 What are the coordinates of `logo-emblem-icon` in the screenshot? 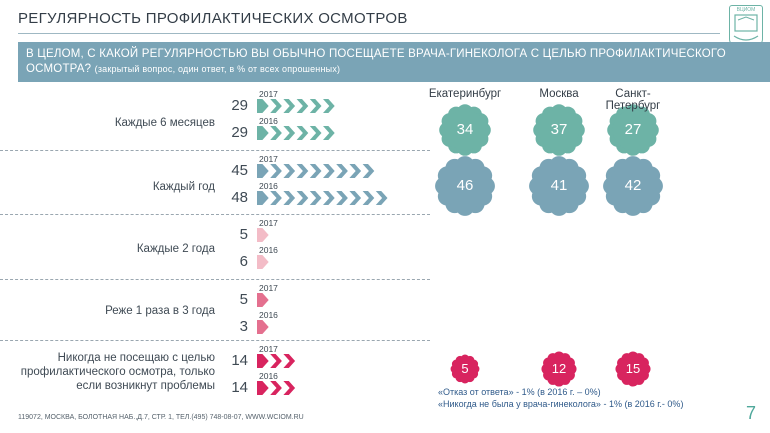 It's located at (746, 27).